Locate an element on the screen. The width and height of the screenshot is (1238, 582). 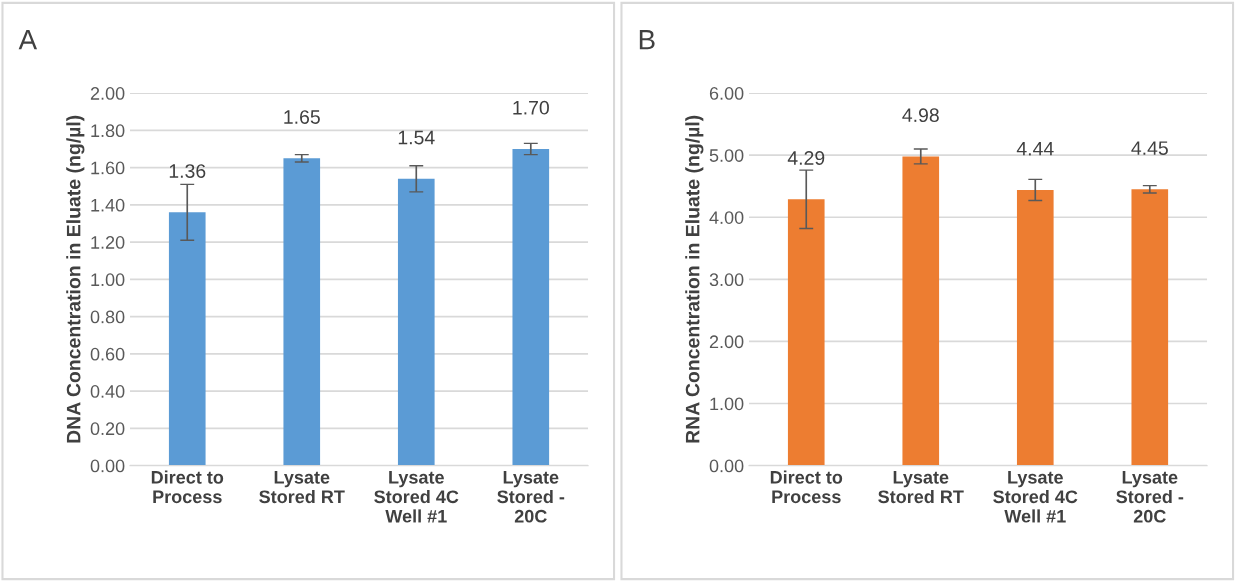
chart-title: A is located at coordinates (28, 40).